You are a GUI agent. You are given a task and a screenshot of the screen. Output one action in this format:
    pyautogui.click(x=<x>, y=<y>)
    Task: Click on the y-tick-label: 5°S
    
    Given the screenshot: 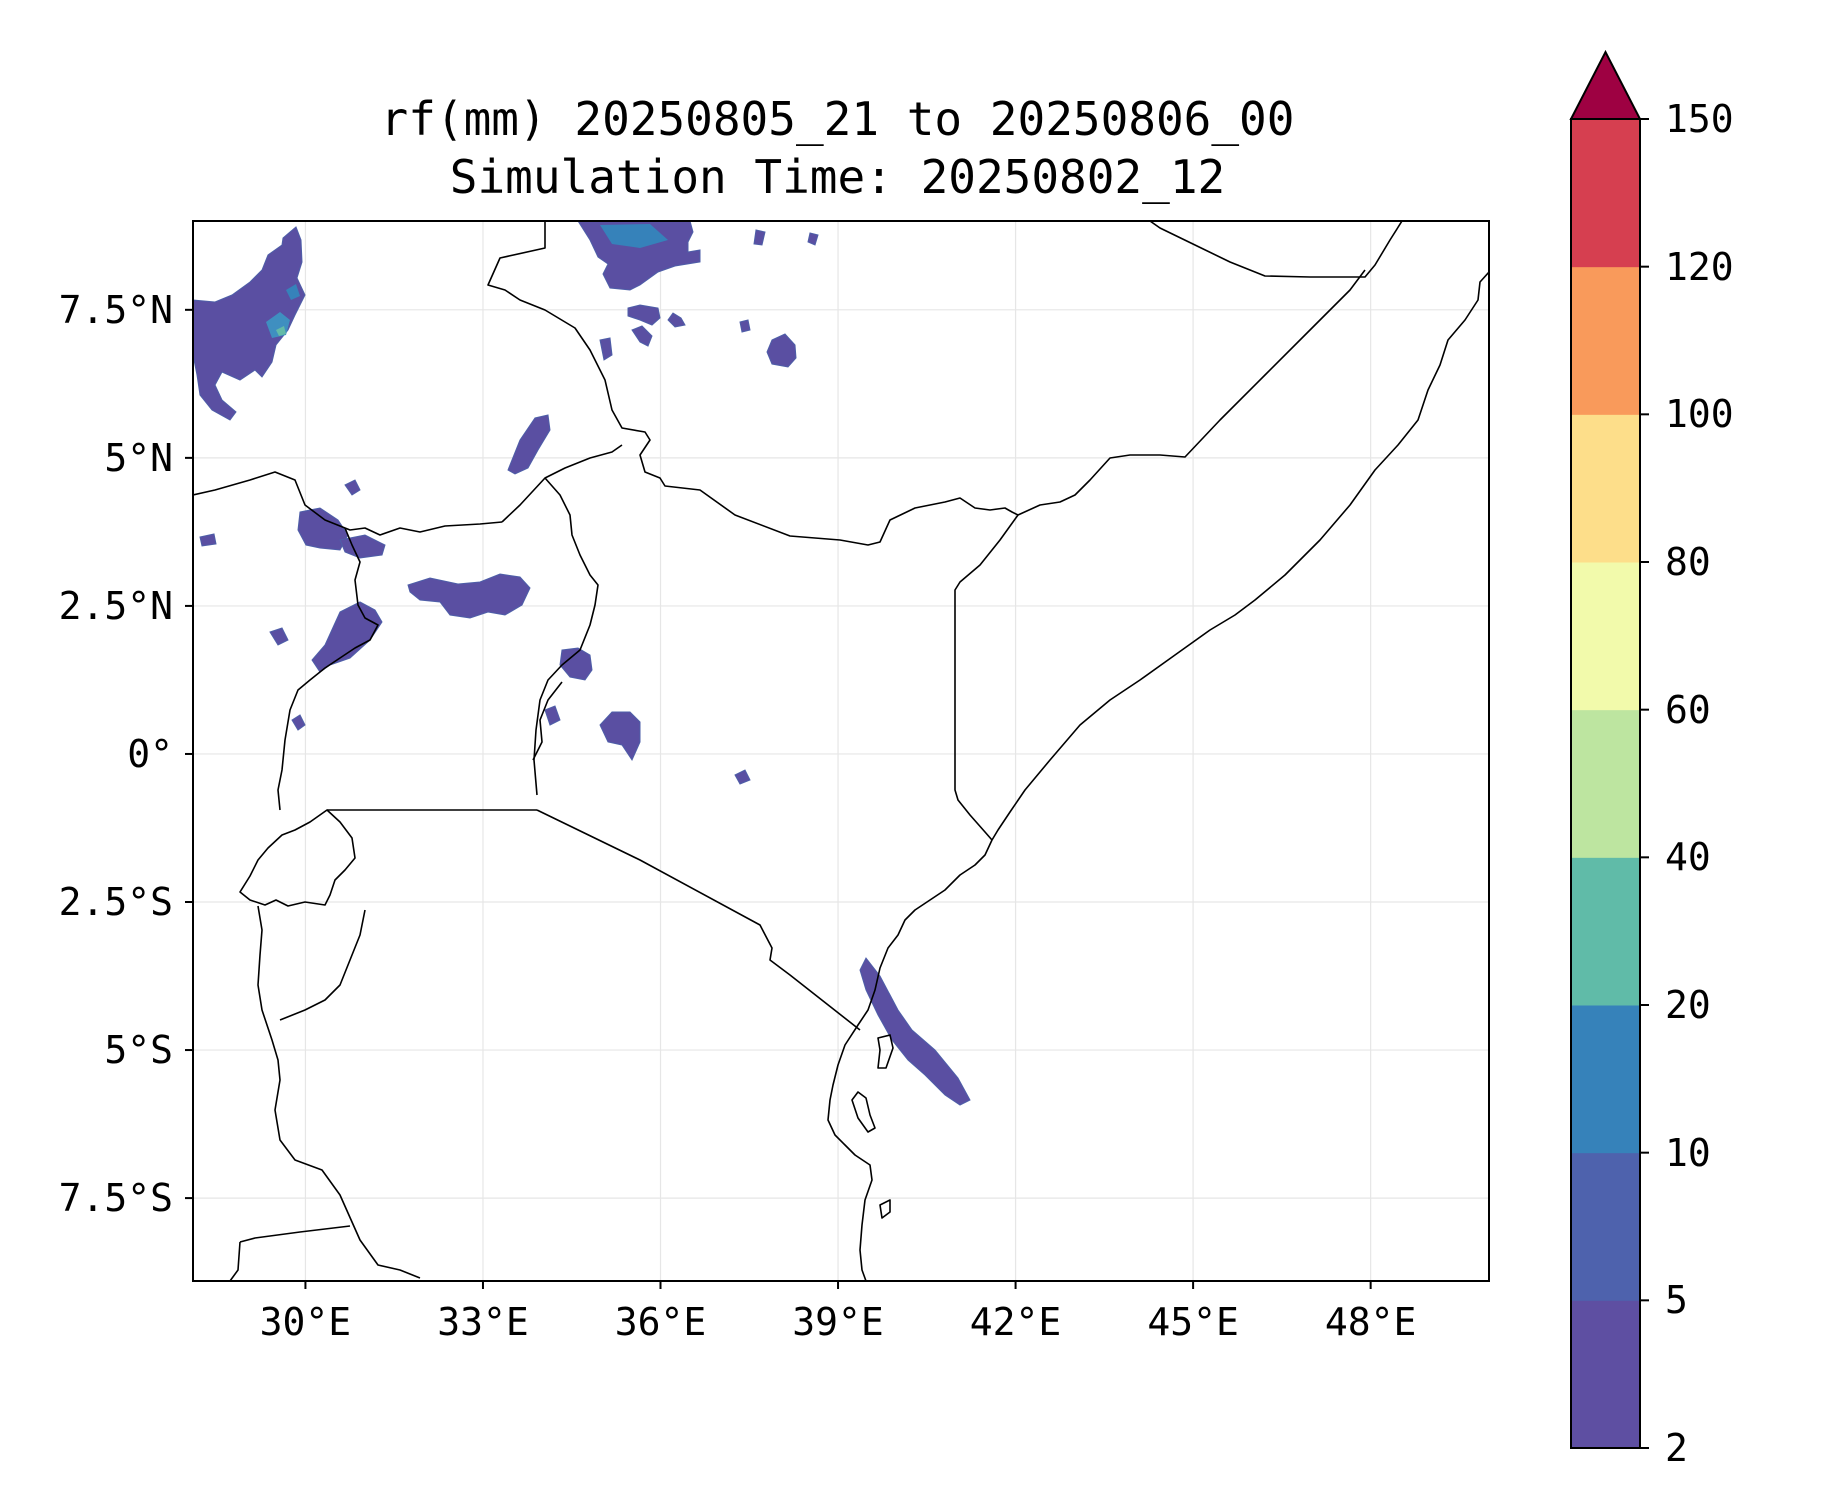 What is the action you would take?
    pyautogui.click(x=138, y=1050)
    